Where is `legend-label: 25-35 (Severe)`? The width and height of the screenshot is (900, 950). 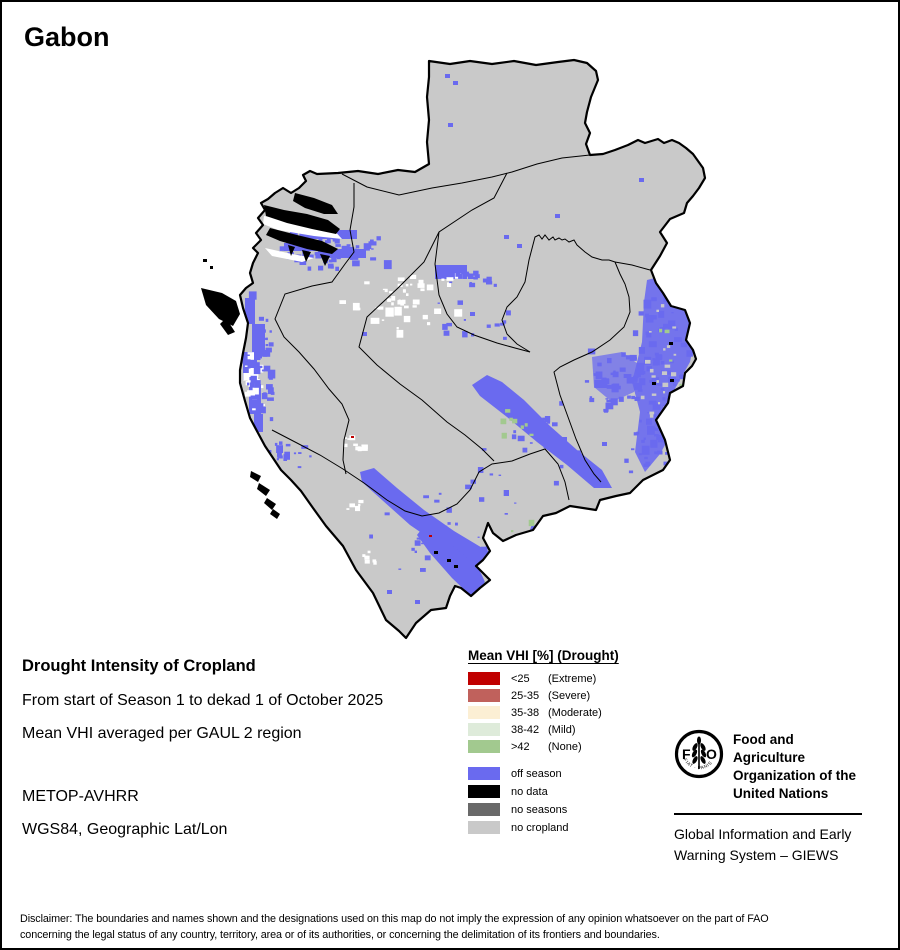 legend-label: 25-35 (Severe) is located at coordinates (551, 695).